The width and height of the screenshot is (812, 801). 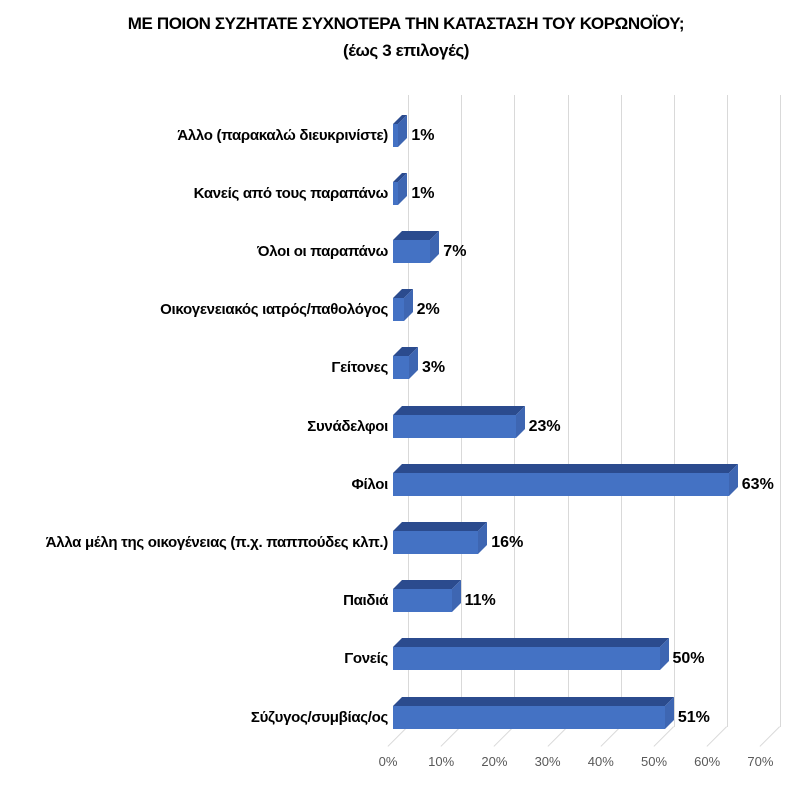 What do you see at coordinates (494, 761) in the screenshot?
I see `x-tick-label: 20%` at bounding box center [494, 761].